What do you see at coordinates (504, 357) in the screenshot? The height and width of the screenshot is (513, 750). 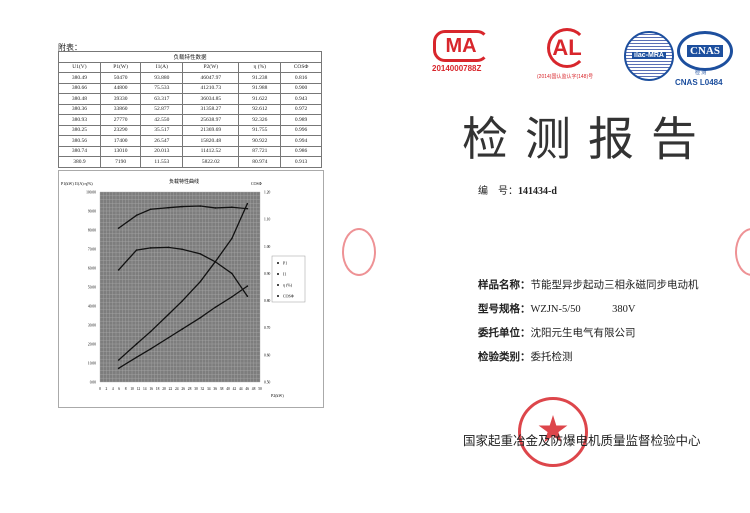 I see `field-label: 检验类别：` at bounding box center [504, 357].